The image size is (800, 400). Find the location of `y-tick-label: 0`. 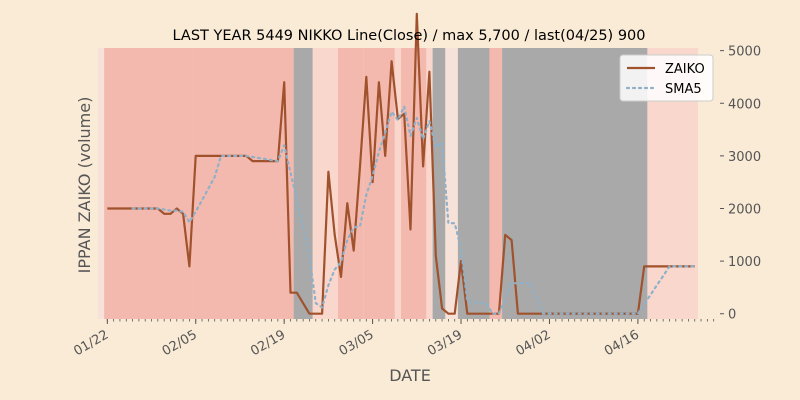

y-tick-label: 0 is located at coordinates (732, 315).